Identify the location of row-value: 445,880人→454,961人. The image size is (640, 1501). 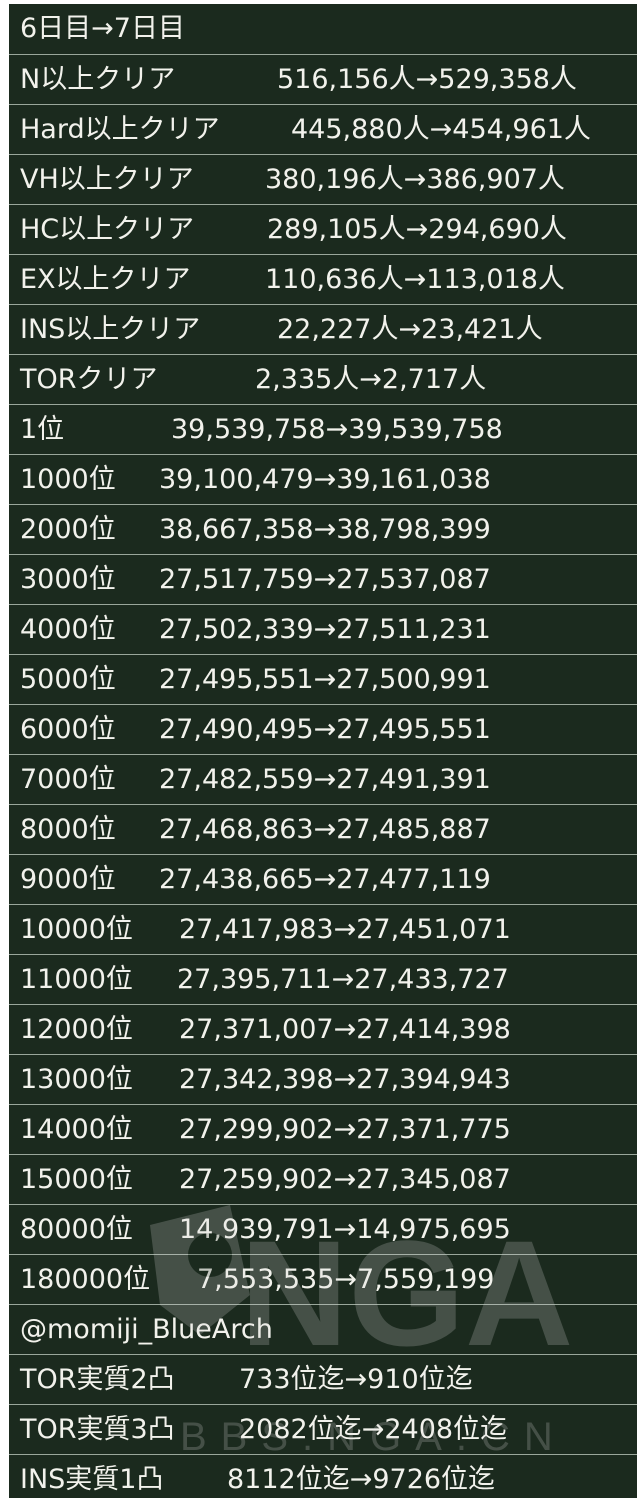
(441, 129).